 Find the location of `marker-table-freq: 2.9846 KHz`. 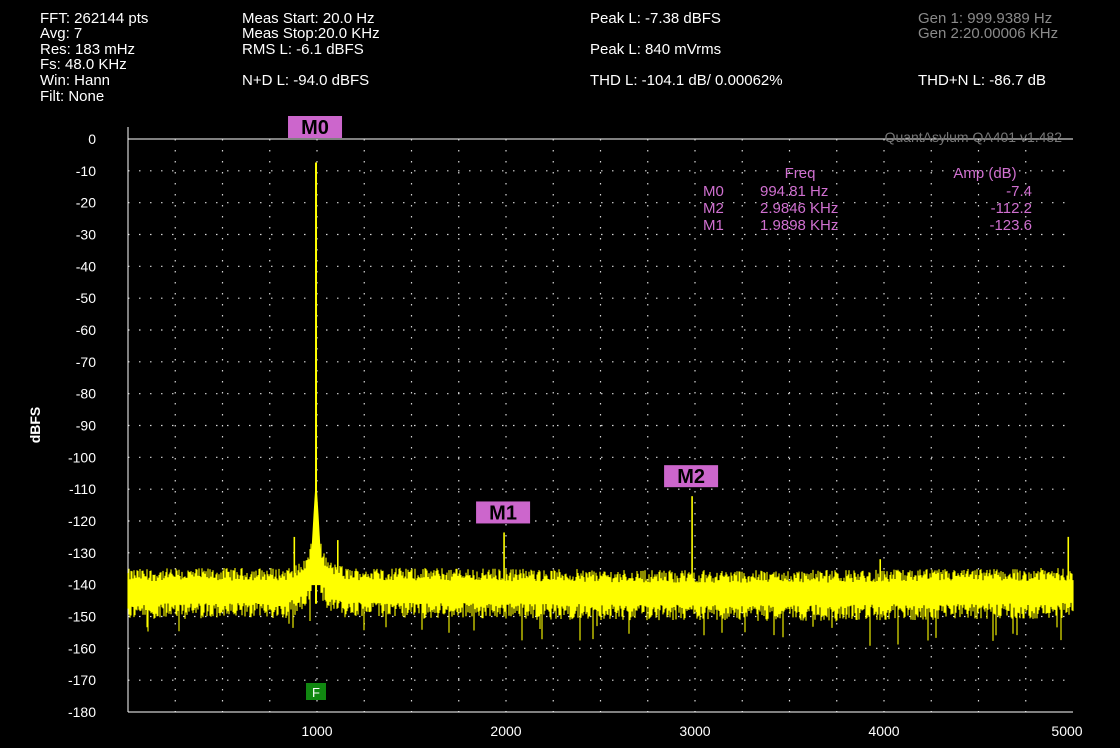

marker-table-freq: 2.9846 KHz is located at coordinates (799, 208).